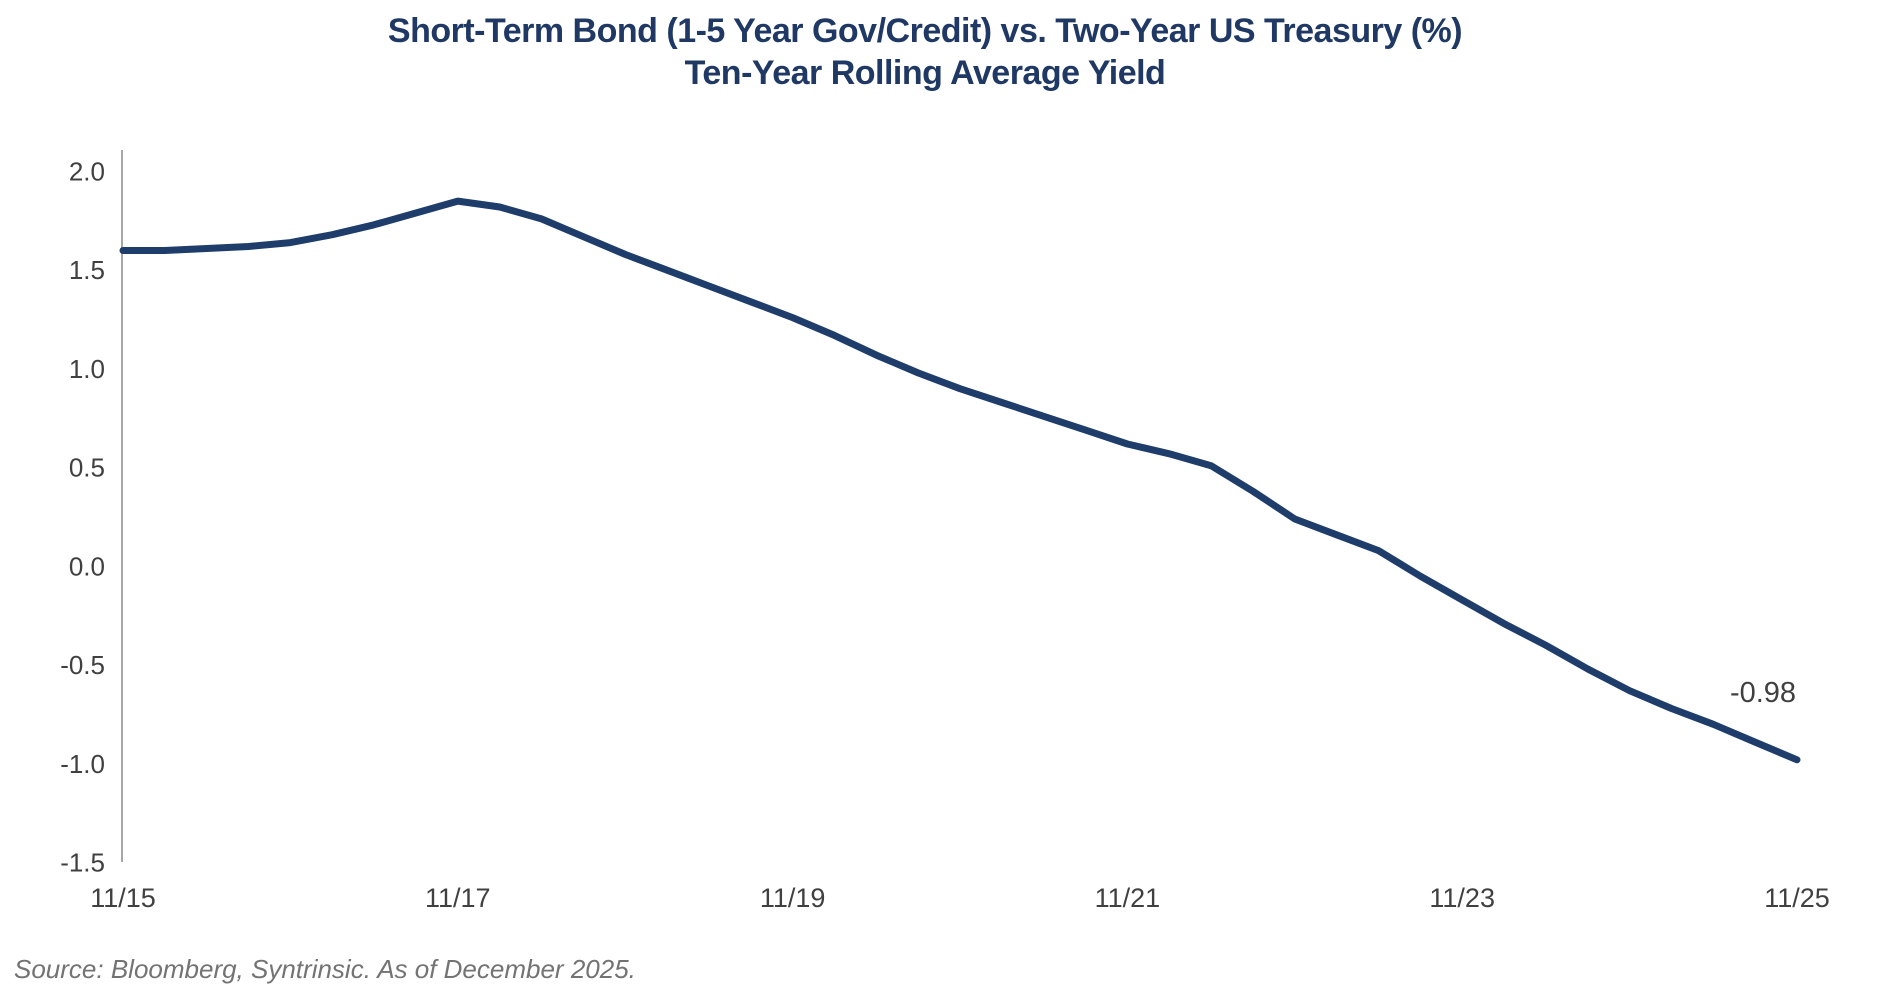  What do you see at coordinates (82, 764) in the screenshot?
I see `y-tick-label: -1.0` at bounding box center [82, 764].